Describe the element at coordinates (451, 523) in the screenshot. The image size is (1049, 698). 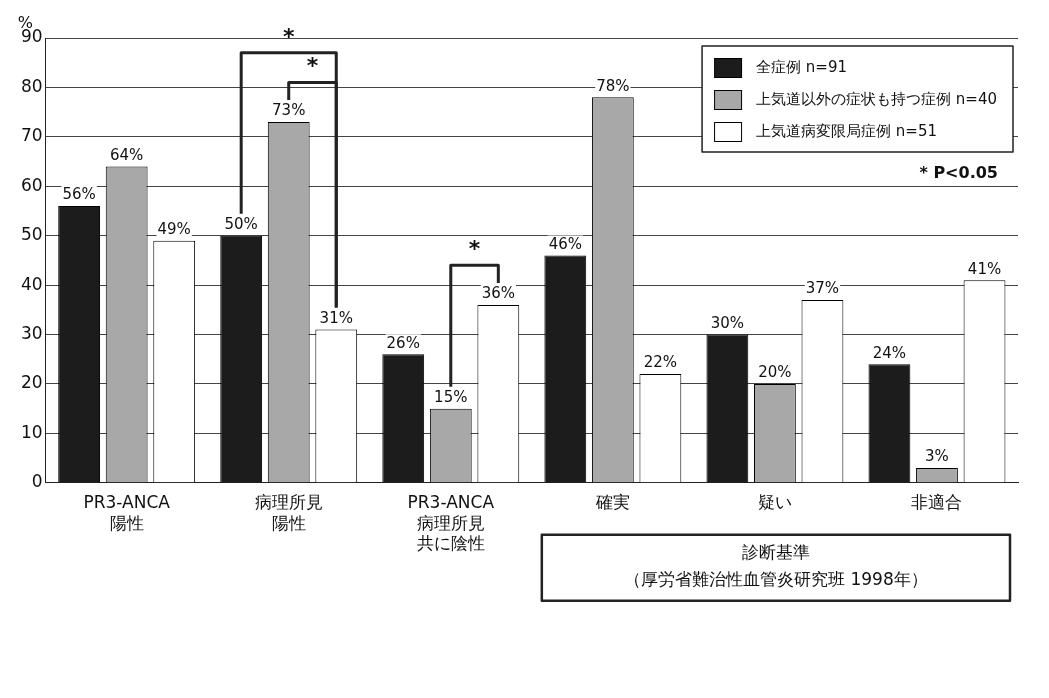
I see `x-tick-label: PR3-ANCA病理所見共に陰性` at that location.